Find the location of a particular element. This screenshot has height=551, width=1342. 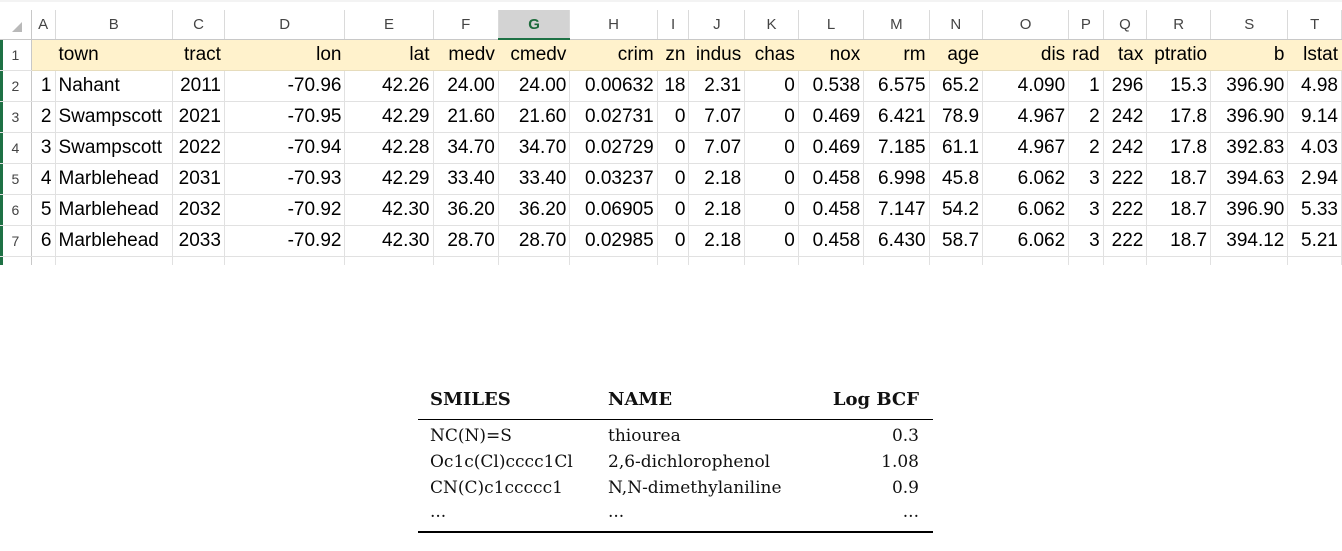

column-header-e: E is located at coordinates (389, 25).